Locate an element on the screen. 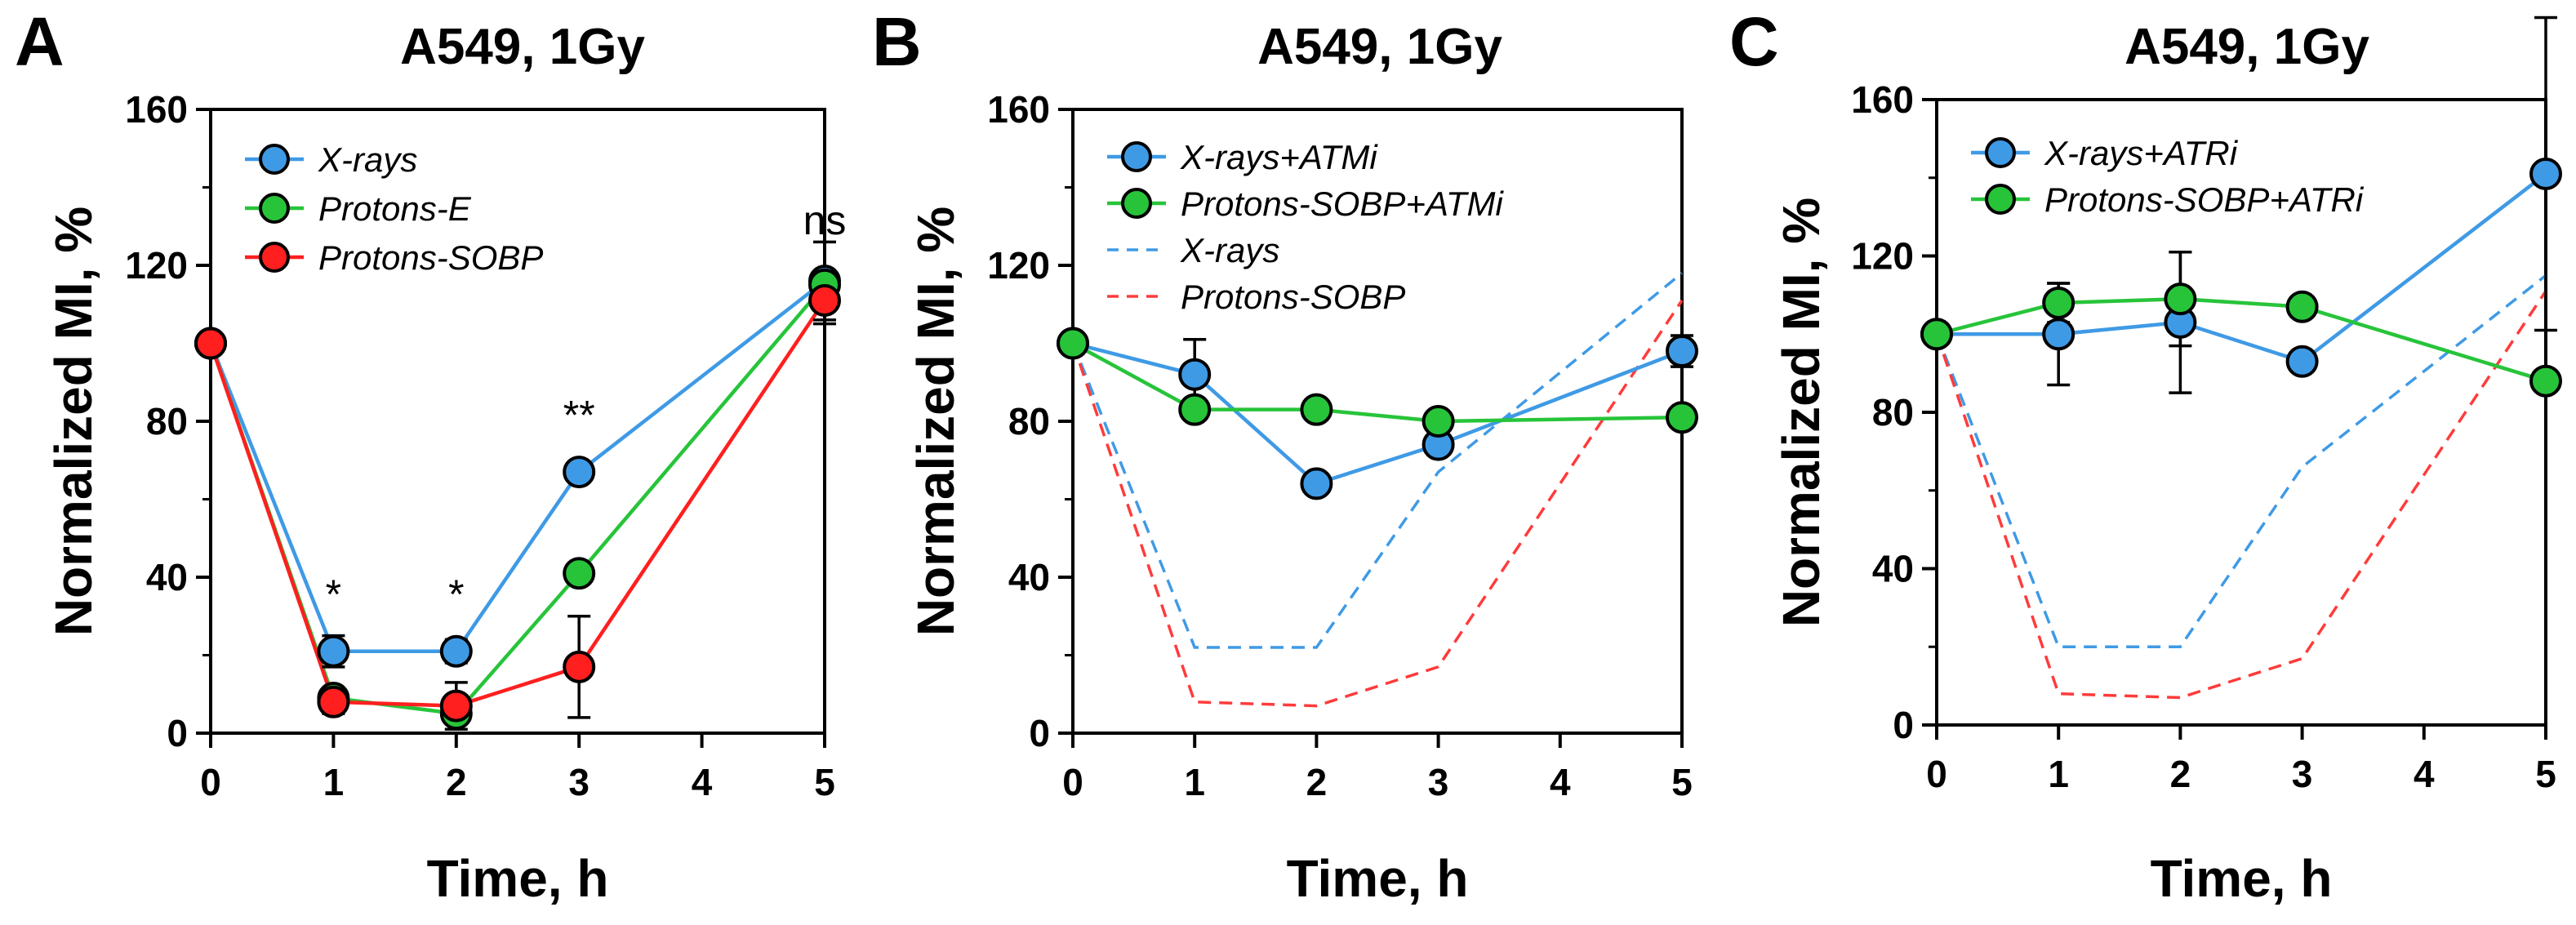 The height and width of the screenshot is (925, 2576). series-line-protons-e is located at coordinates (517, 499).